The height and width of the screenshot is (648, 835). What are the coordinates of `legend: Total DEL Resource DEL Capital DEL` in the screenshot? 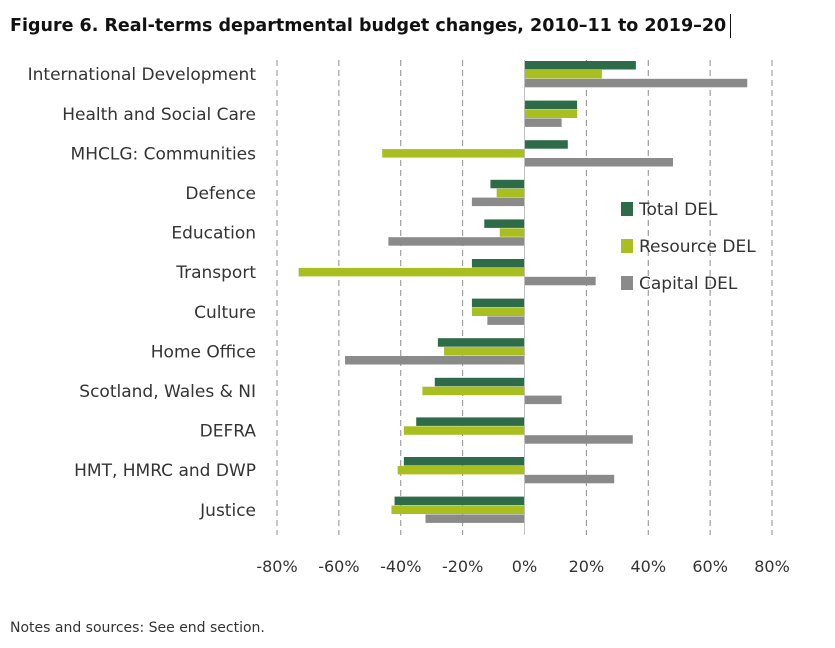 It's located at (688, 247).